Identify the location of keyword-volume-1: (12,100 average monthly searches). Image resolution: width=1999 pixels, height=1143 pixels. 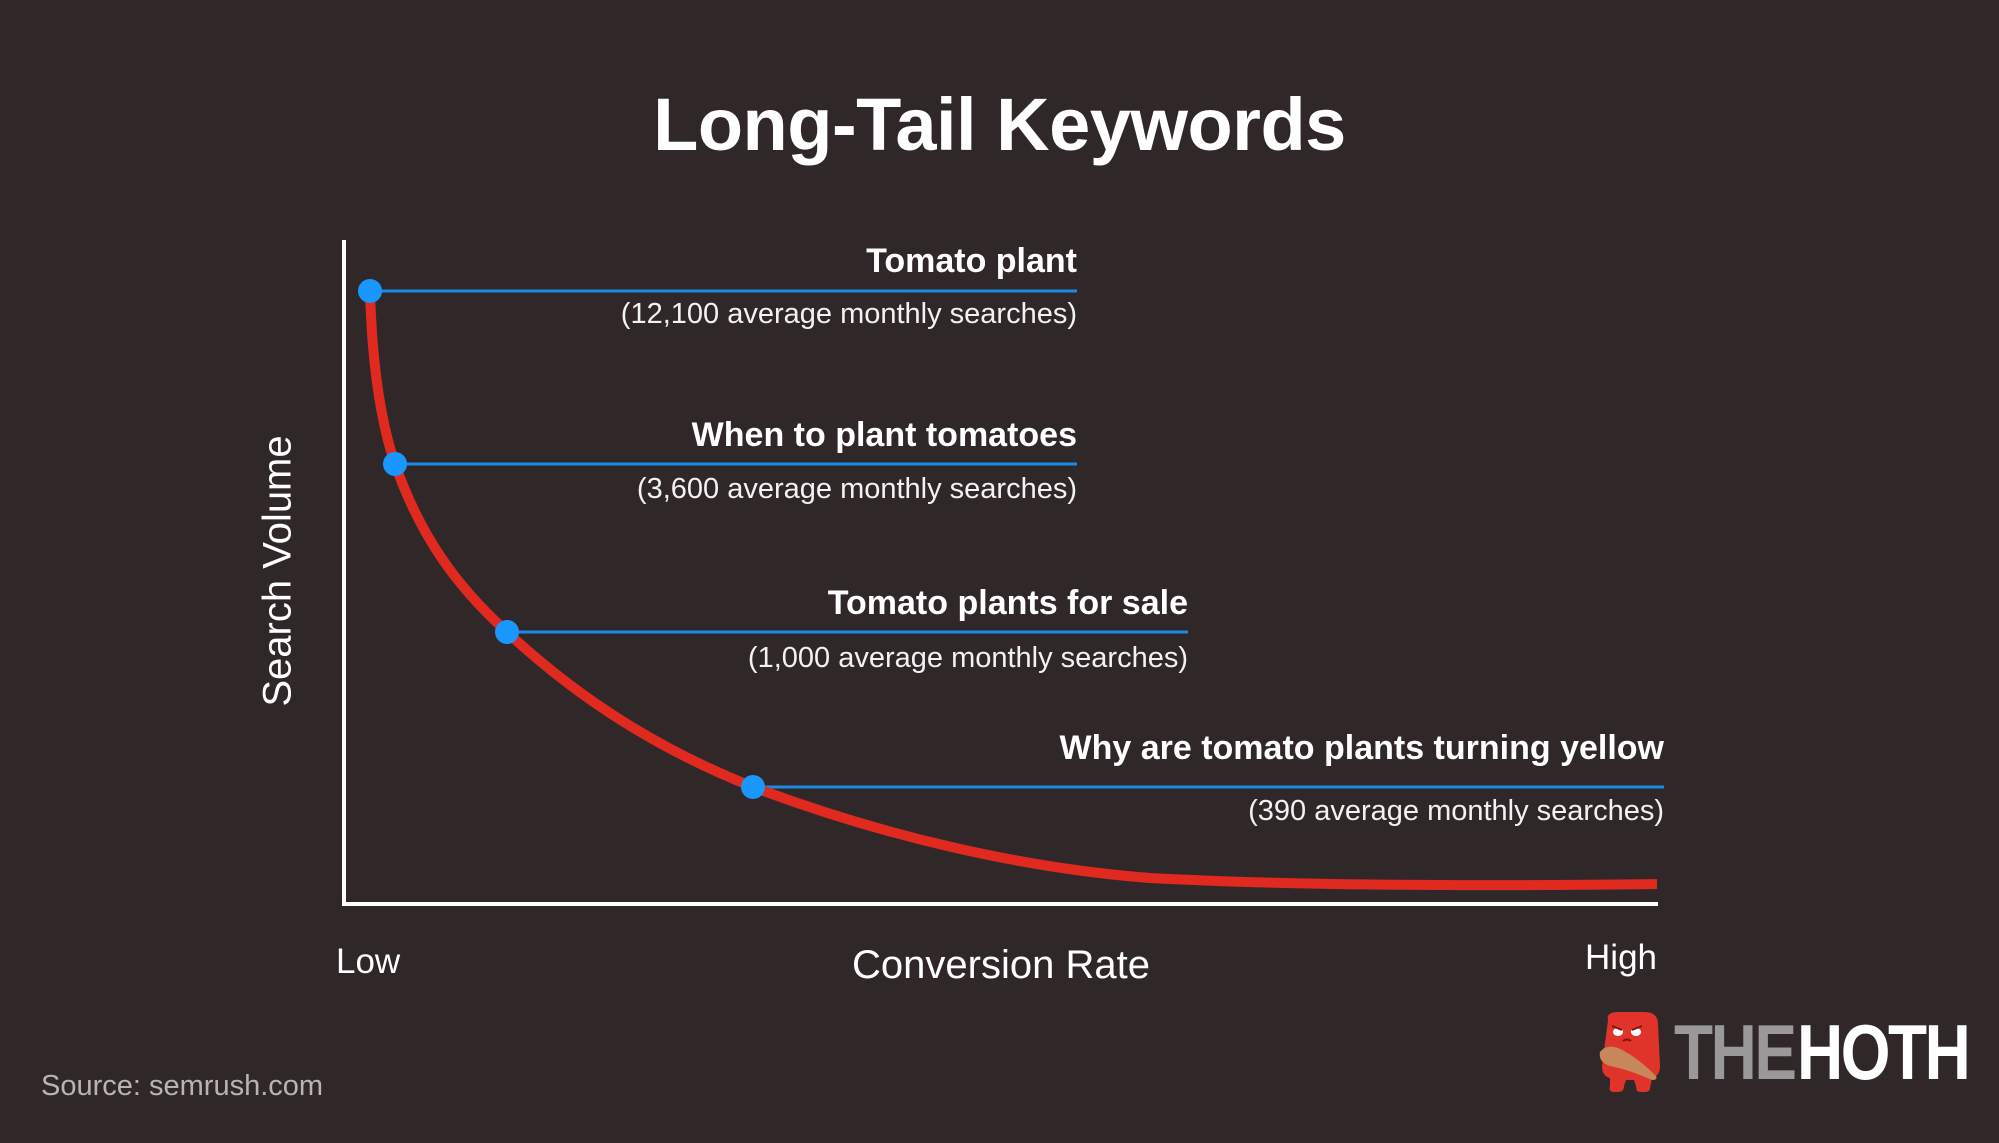
(848, 314).